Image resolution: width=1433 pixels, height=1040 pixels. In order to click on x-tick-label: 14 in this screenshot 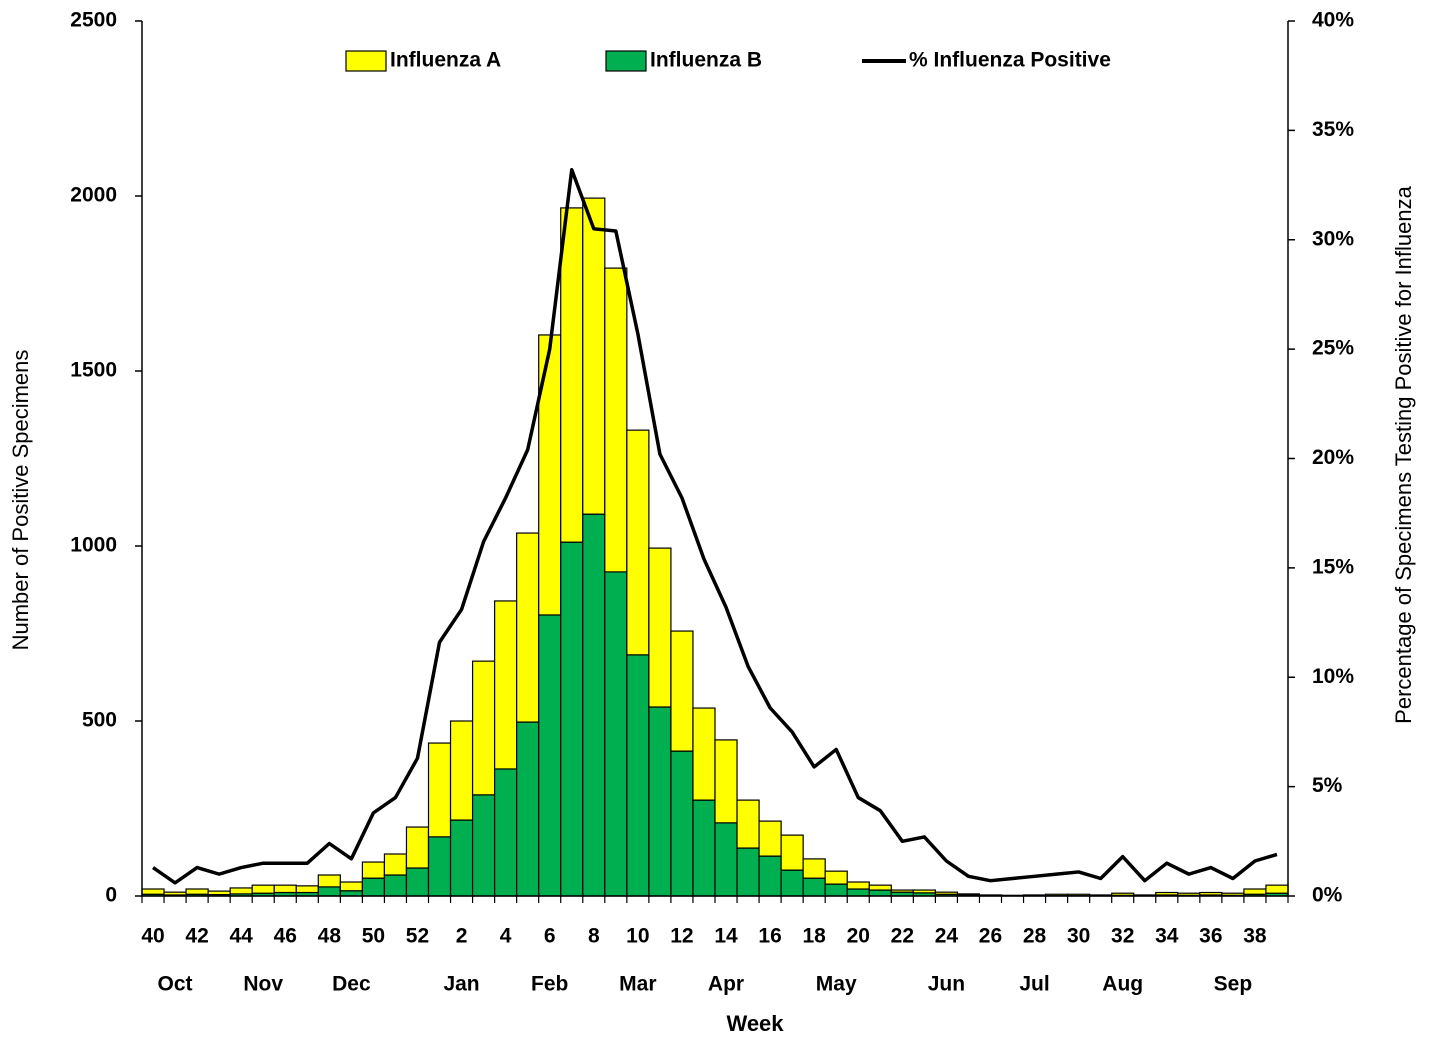, I will do `click(726, 936)`.